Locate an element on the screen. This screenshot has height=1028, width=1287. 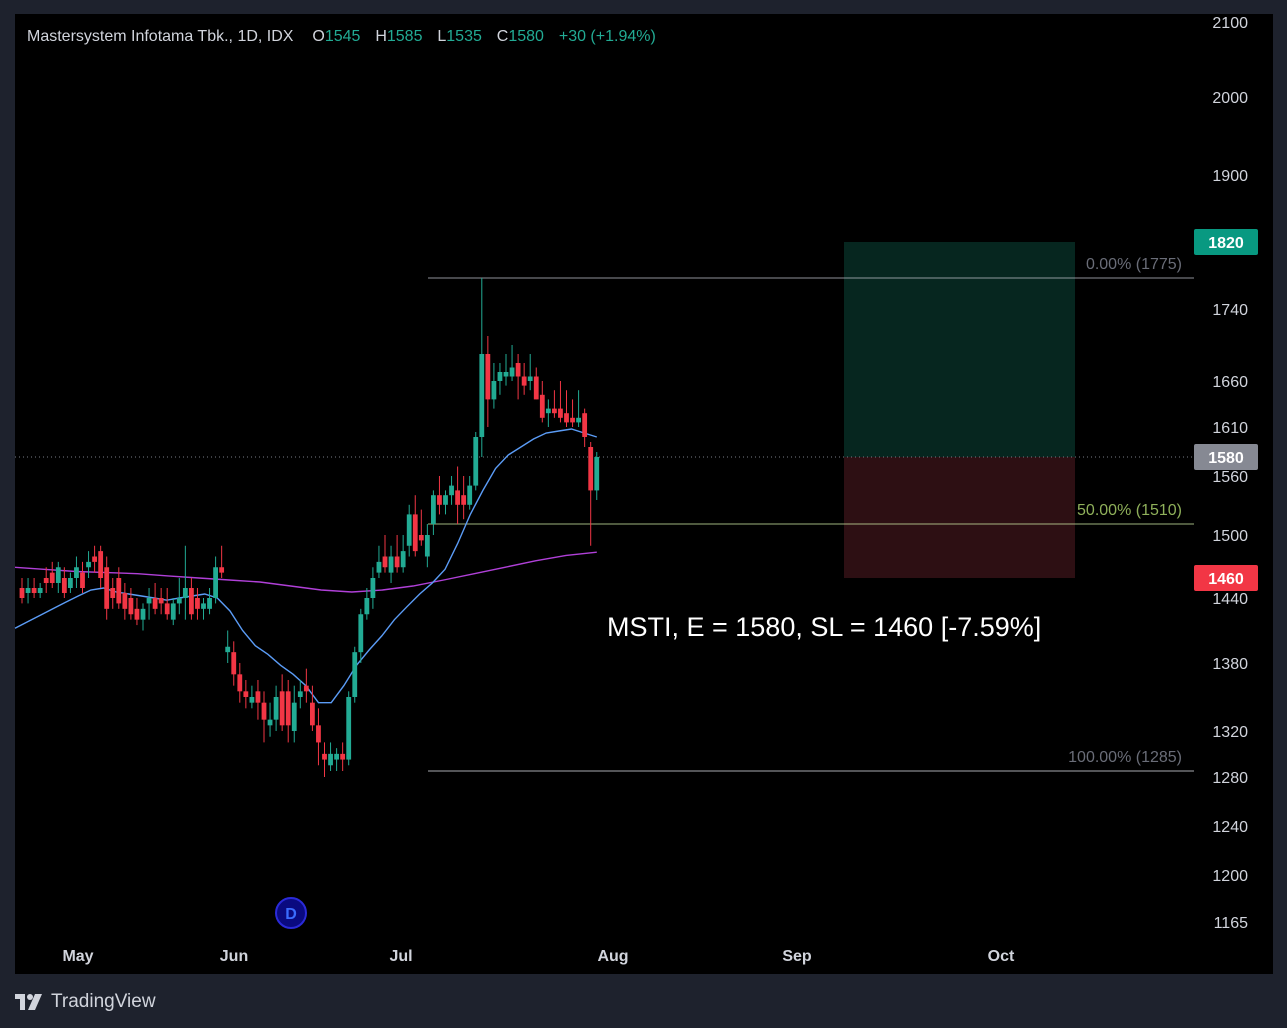
x-axis-tick-label: Sep is located at coordinates (797, 956).